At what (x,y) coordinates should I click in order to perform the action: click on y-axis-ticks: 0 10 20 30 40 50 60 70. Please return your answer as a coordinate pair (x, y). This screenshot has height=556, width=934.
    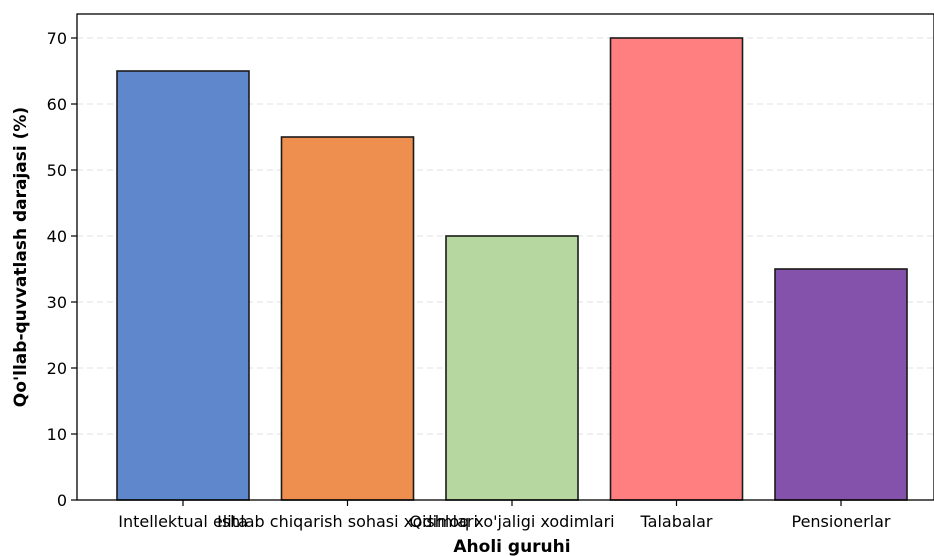
    Looking at the image, I should click on (62, 269).